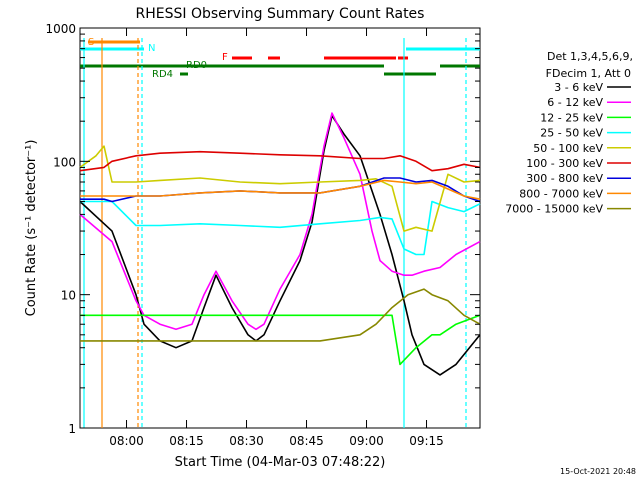 Image resolution: width=640 pixels, height=480 pixels. What do you see at coordinates (280, 462) in the screenshot?
I see `x-axis-label: Start Time (04-Mar-03 07:48:22)` at bounding box center [280, 462].